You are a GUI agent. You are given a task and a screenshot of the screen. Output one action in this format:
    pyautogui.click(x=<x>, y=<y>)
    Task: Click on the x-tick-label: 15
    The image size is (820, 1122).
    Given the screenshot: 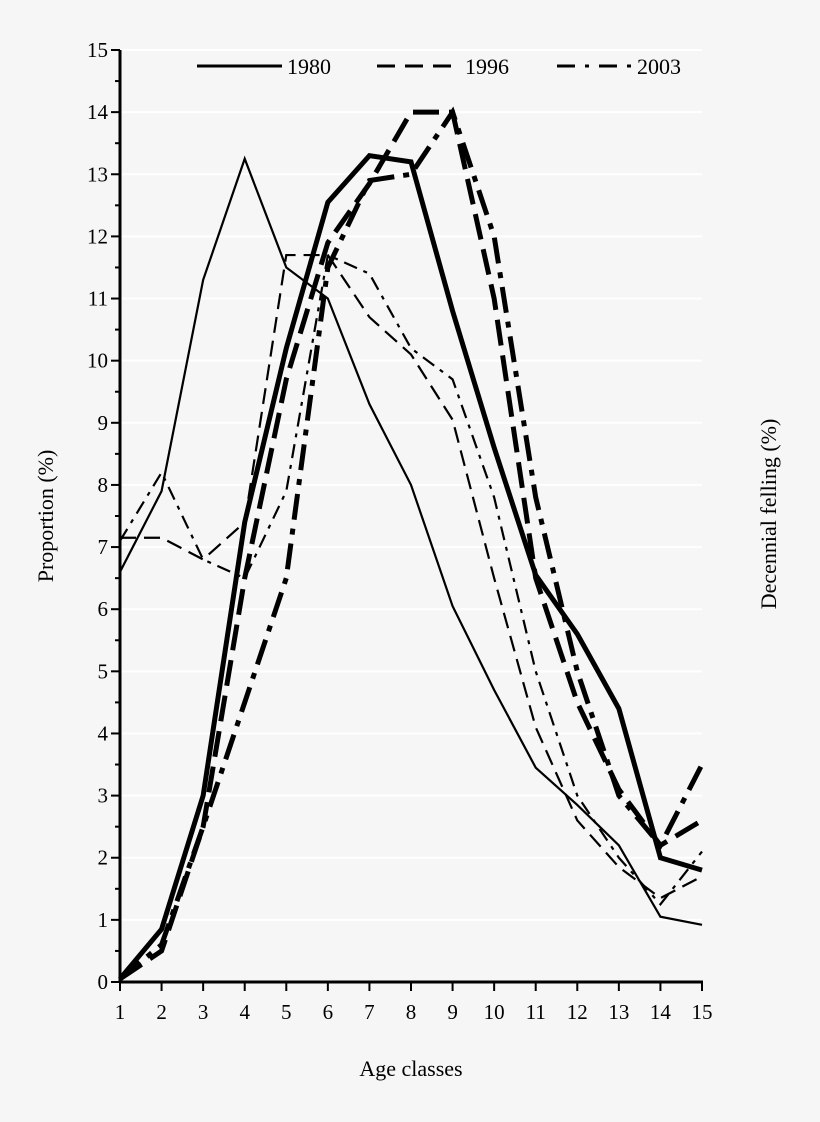 What is the action you would take?
    pyautogui.click(x=702, y=1012)
    